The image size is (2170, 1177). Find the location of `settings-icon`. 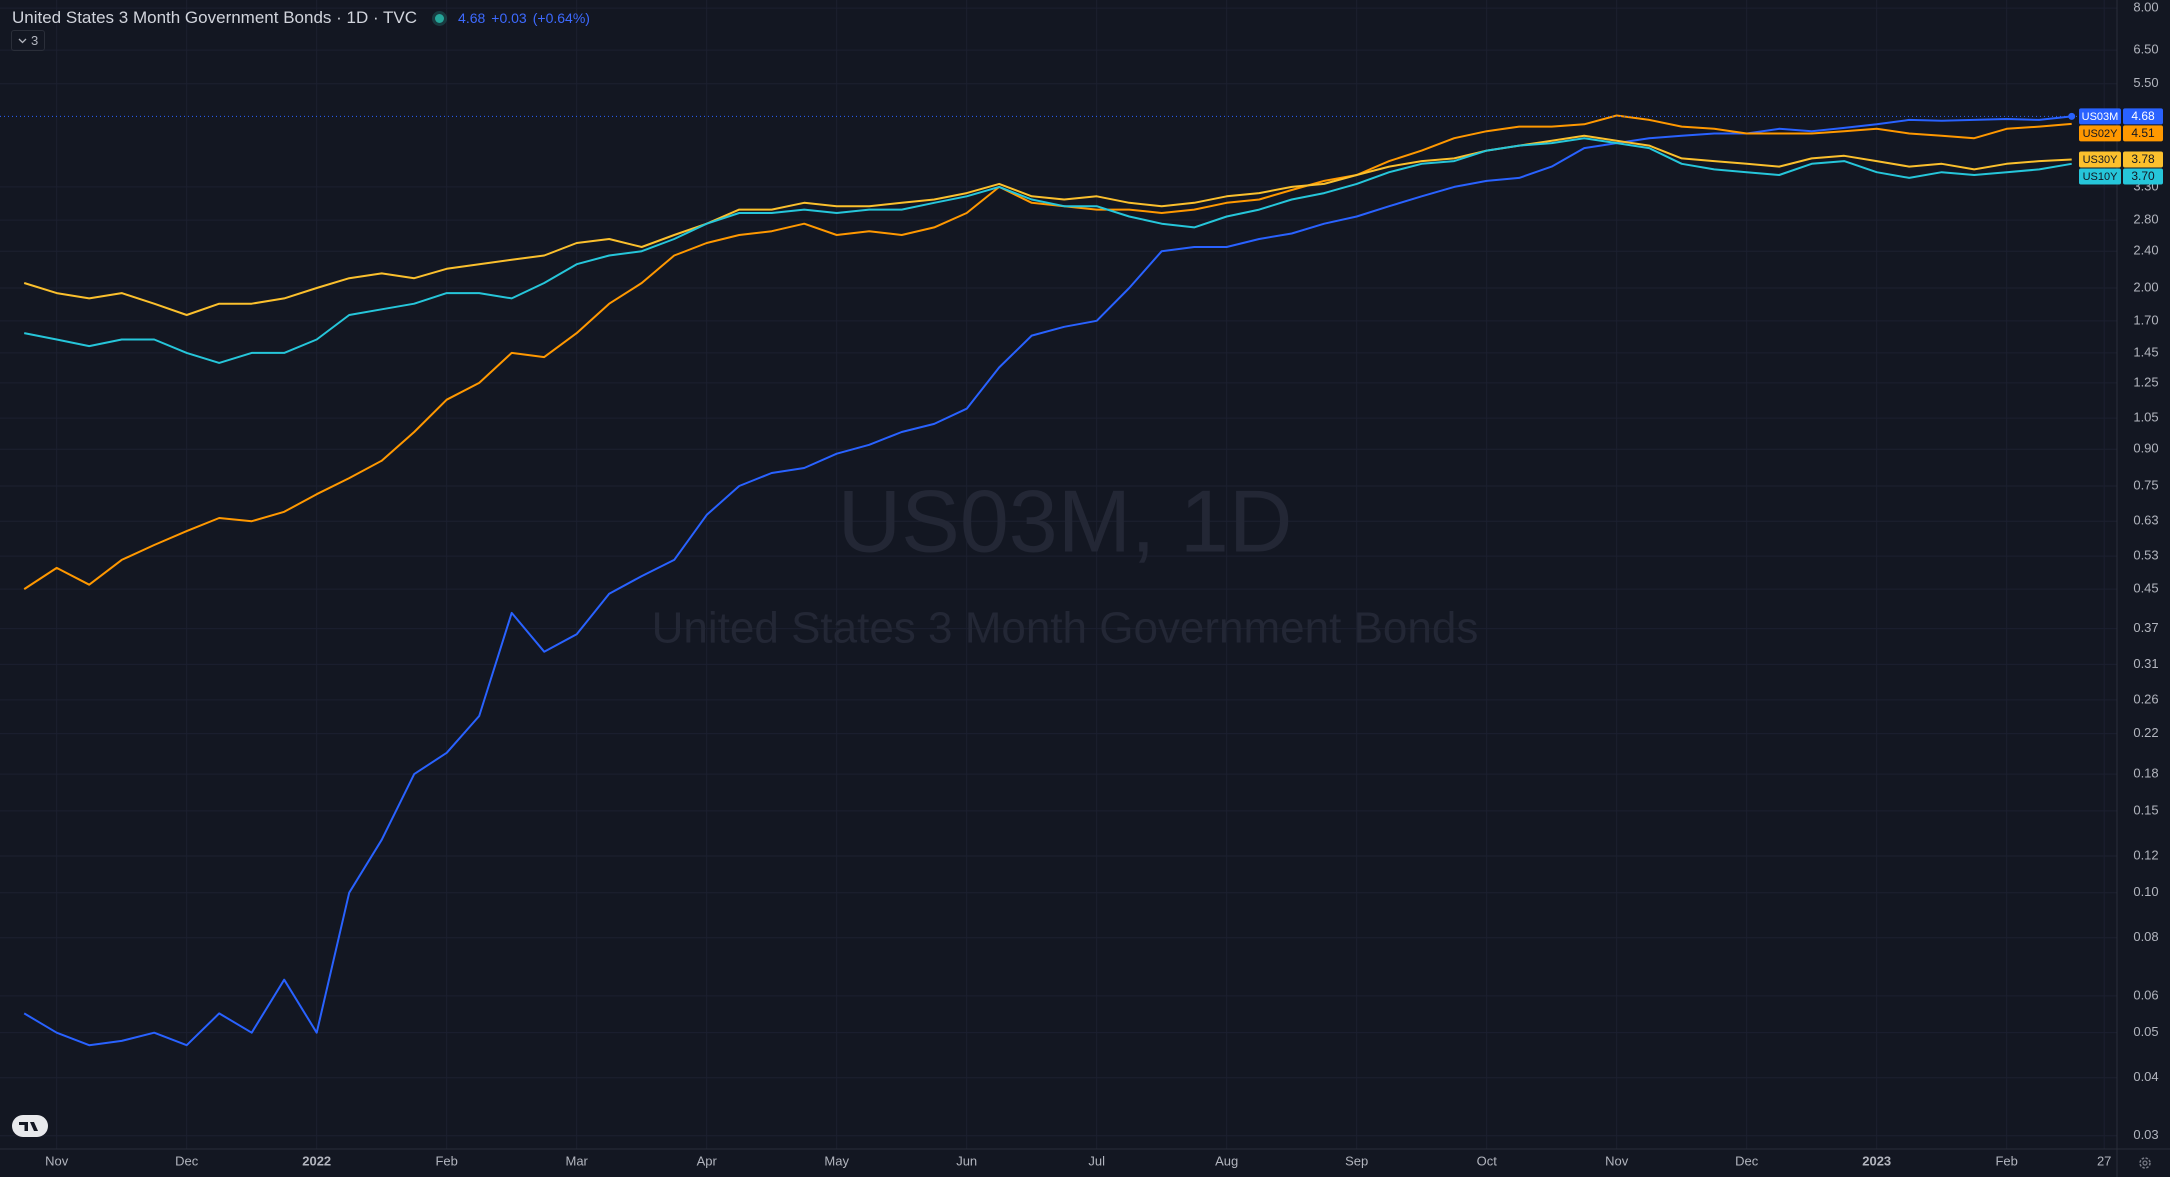

settings-icon is located at coordinates (2145, 1163).